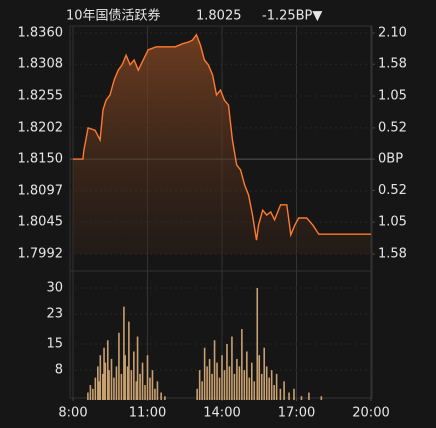  Describe the element at coordinates (292, 16) in the screenshot. I see `price-change: -1.25BP▼` at that location.